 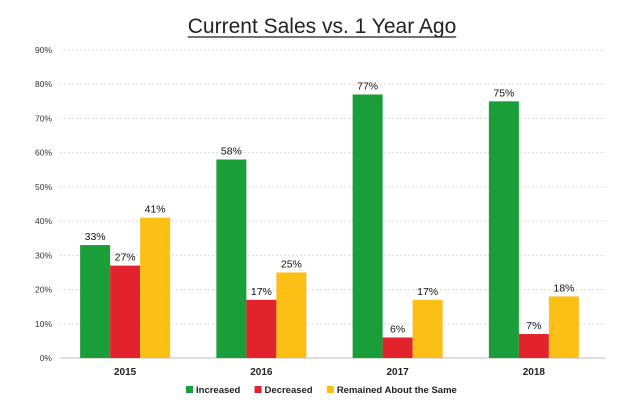 I want to click on bar-2015-increased, so click(x=95, y=301).